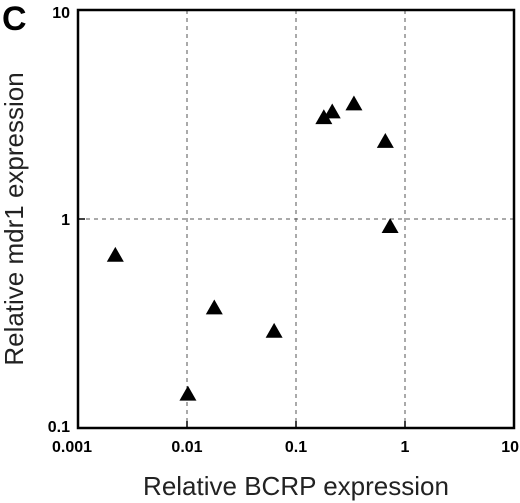  I want to click on x-axis-label: Relative BCRP expression, so click(296, 486).